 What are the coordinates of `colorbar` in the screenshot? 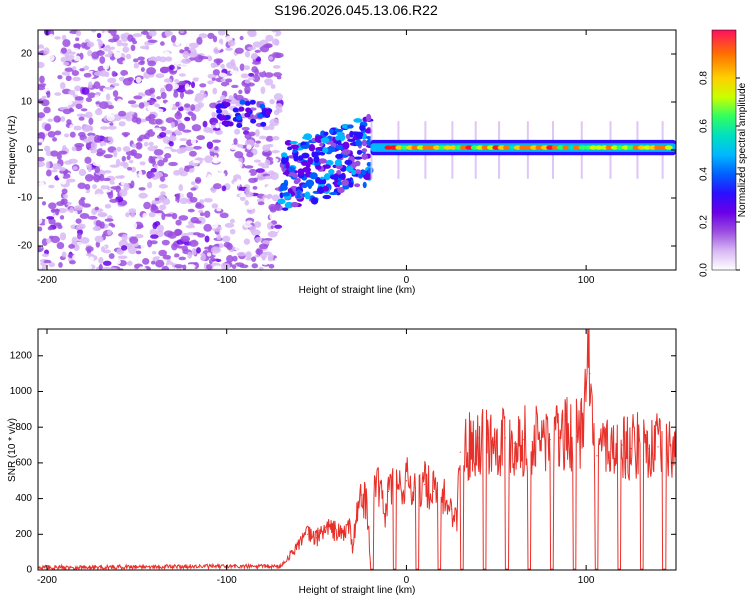 It's located at (724, 150).